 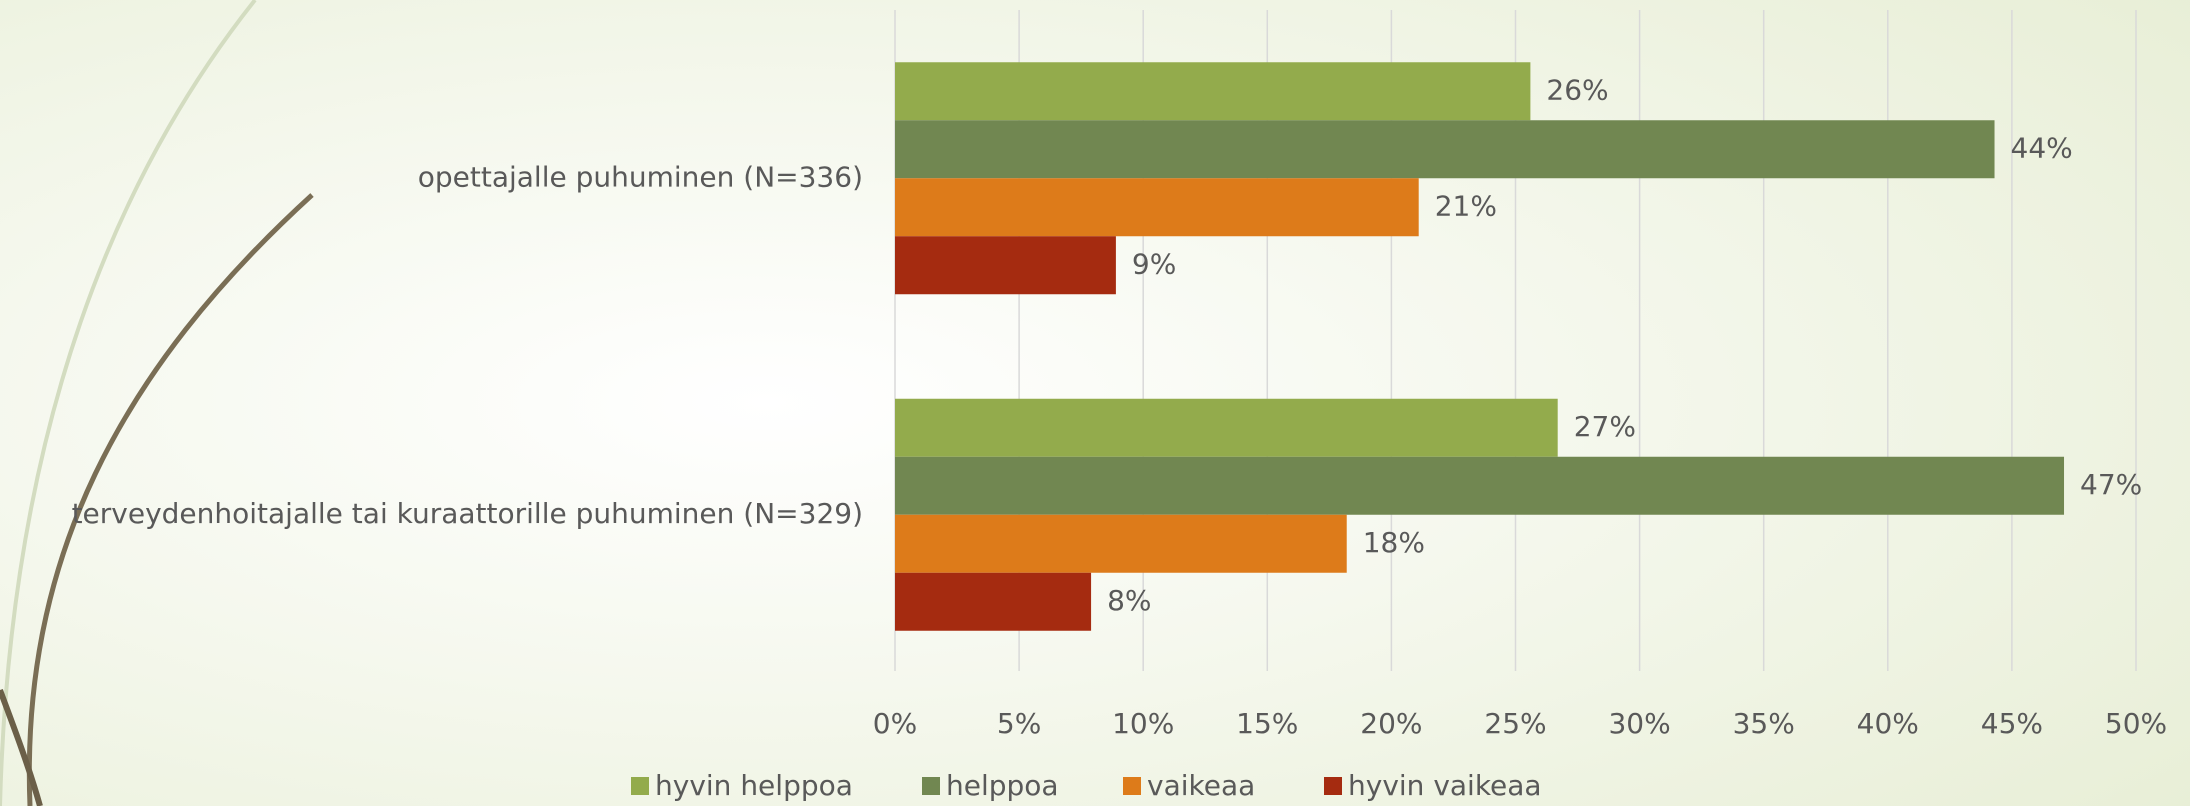 What do you see at coordinates (1639, 723) in the screenshot?
I see `x-tick-label: 30%` at bounding box center [1639, 723].